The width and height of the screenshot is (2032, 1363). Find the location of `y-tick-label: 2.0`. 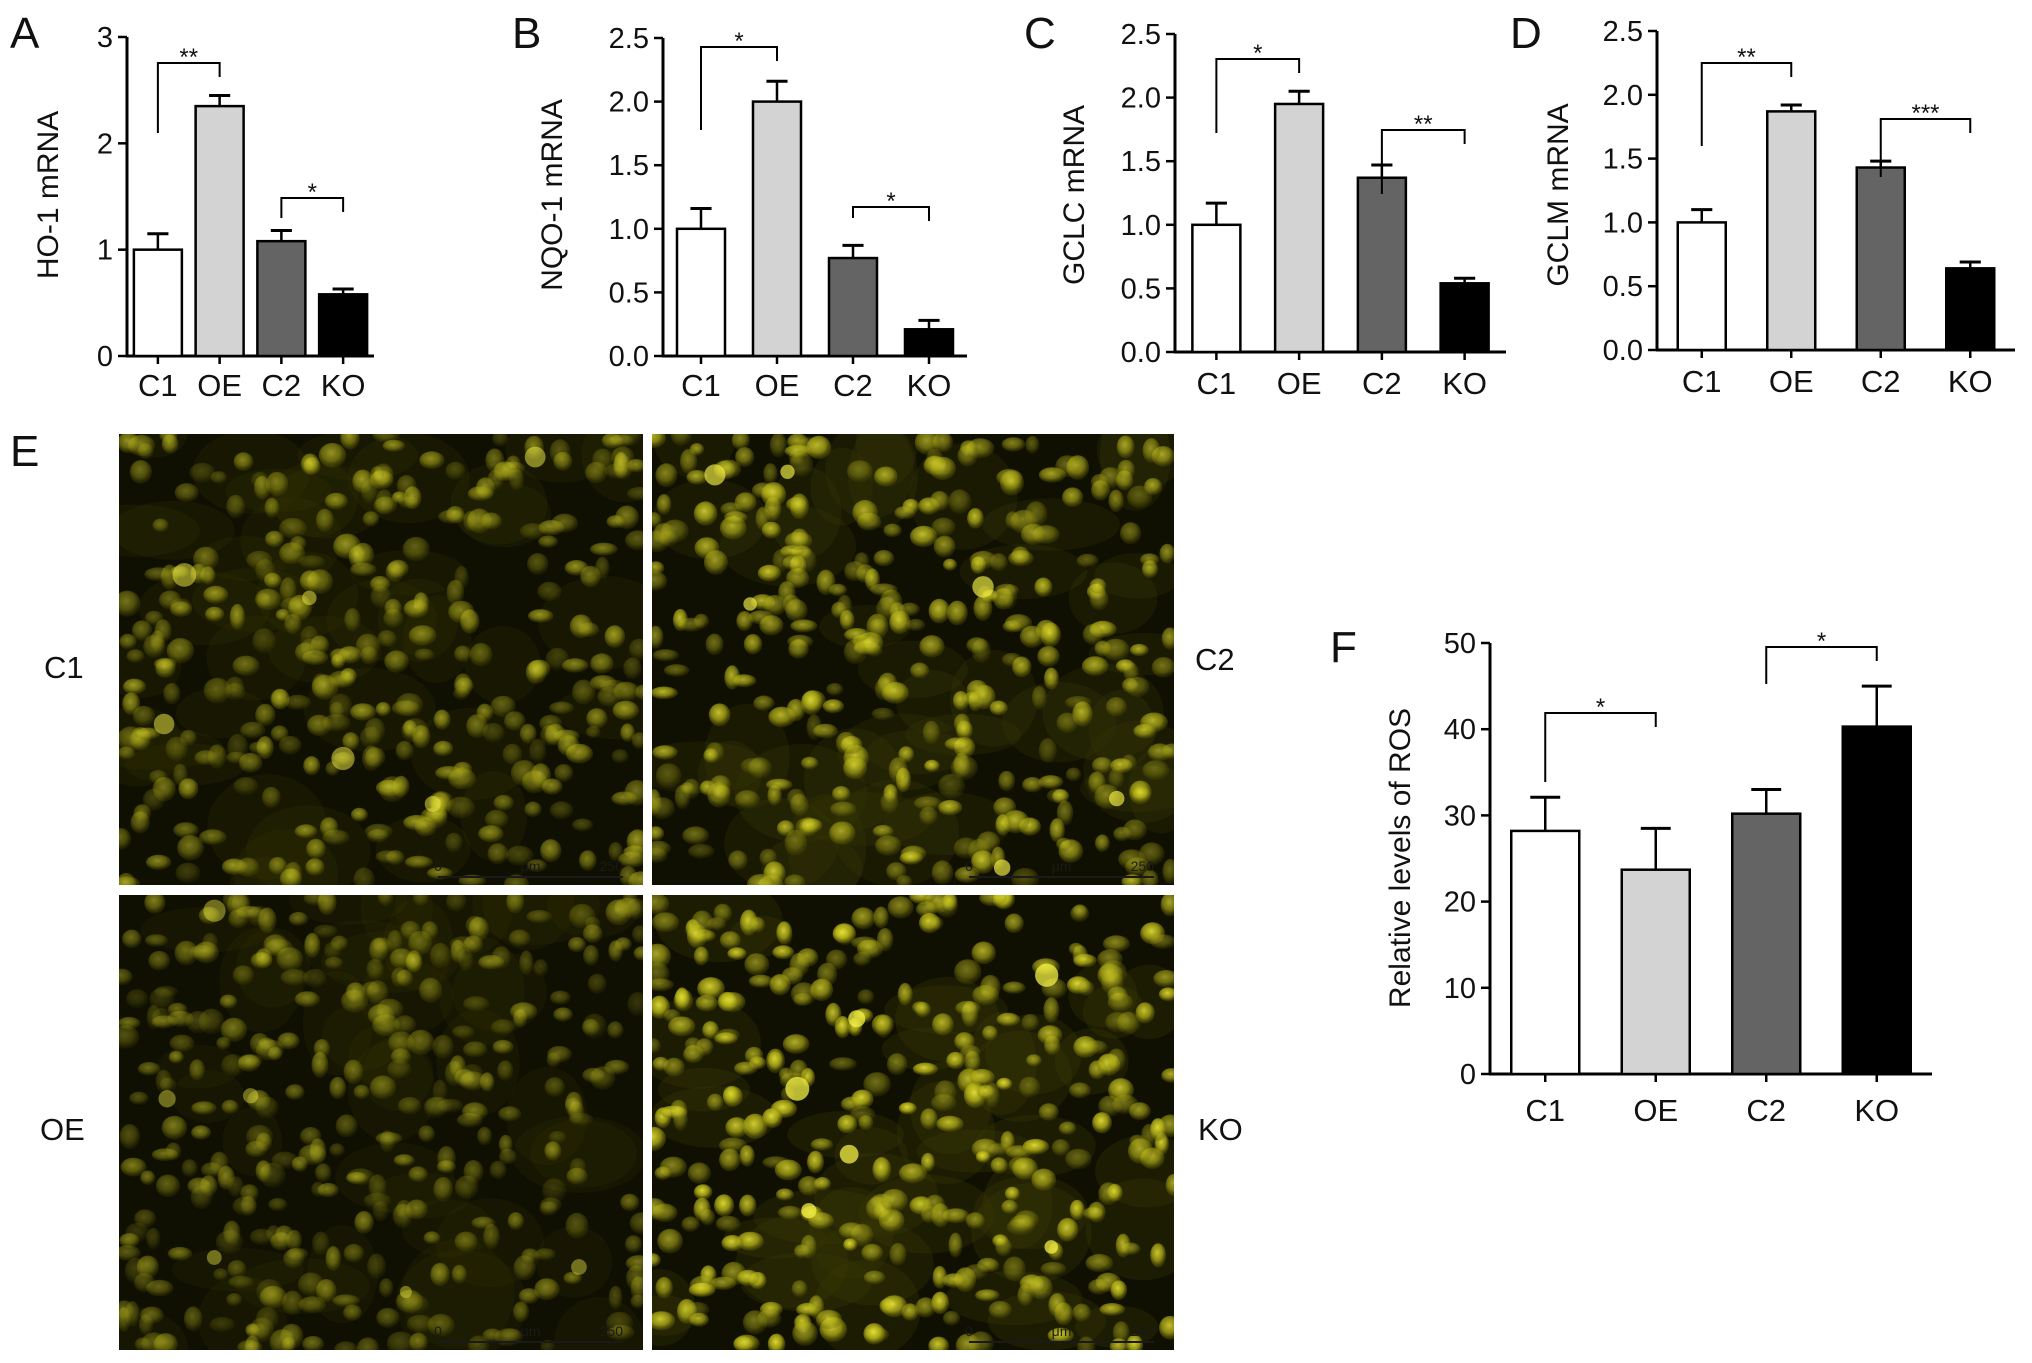

y-tick-label: 2.0 is located at coordinates (1623, 96).